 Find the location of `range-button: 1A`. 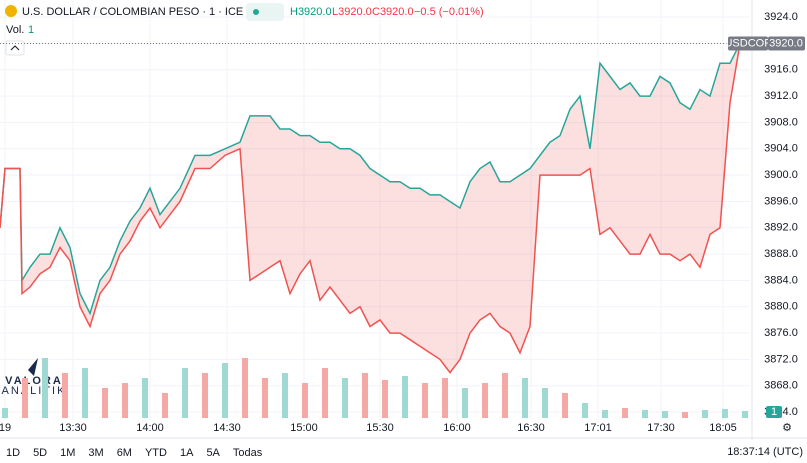

range-button: 1A is located at coordinates (187, 453).